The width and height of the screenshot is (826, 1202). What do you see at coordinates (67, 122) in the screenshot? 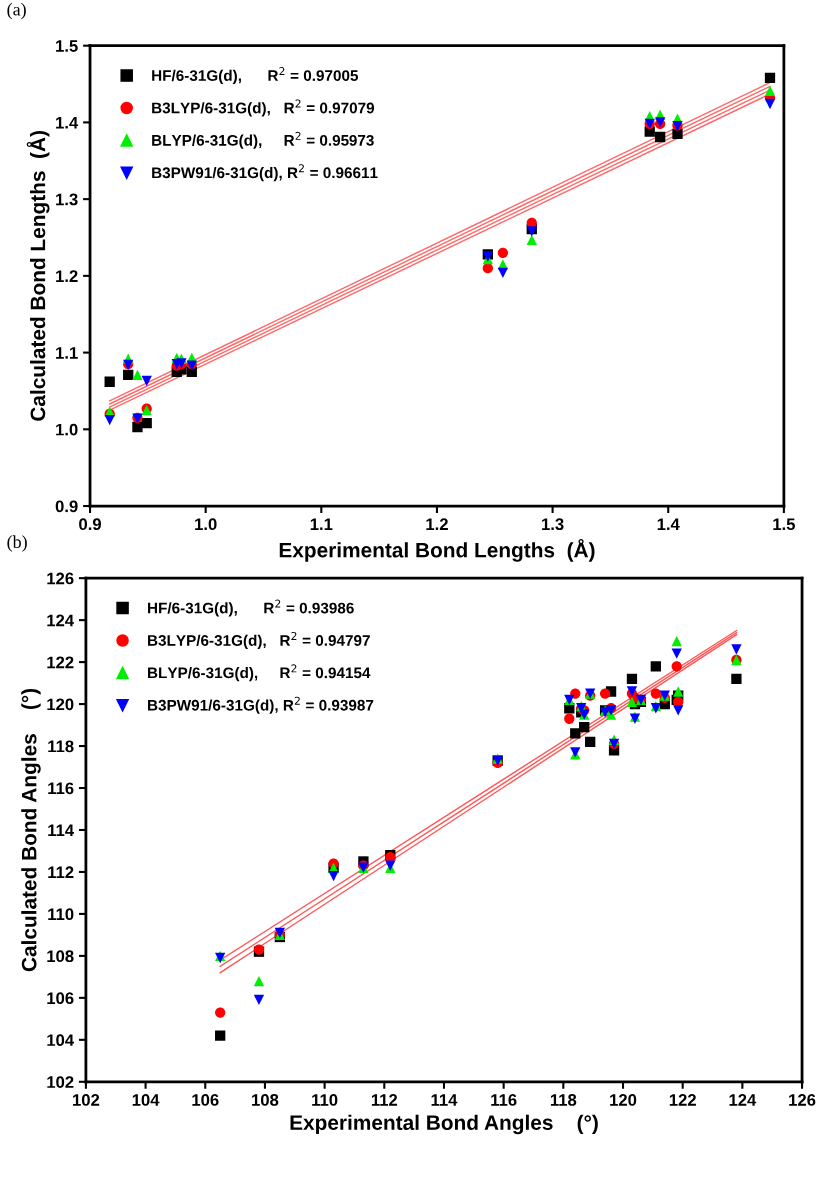
I see `y-tick-label: 1.4` at bounding box center [67, 122].